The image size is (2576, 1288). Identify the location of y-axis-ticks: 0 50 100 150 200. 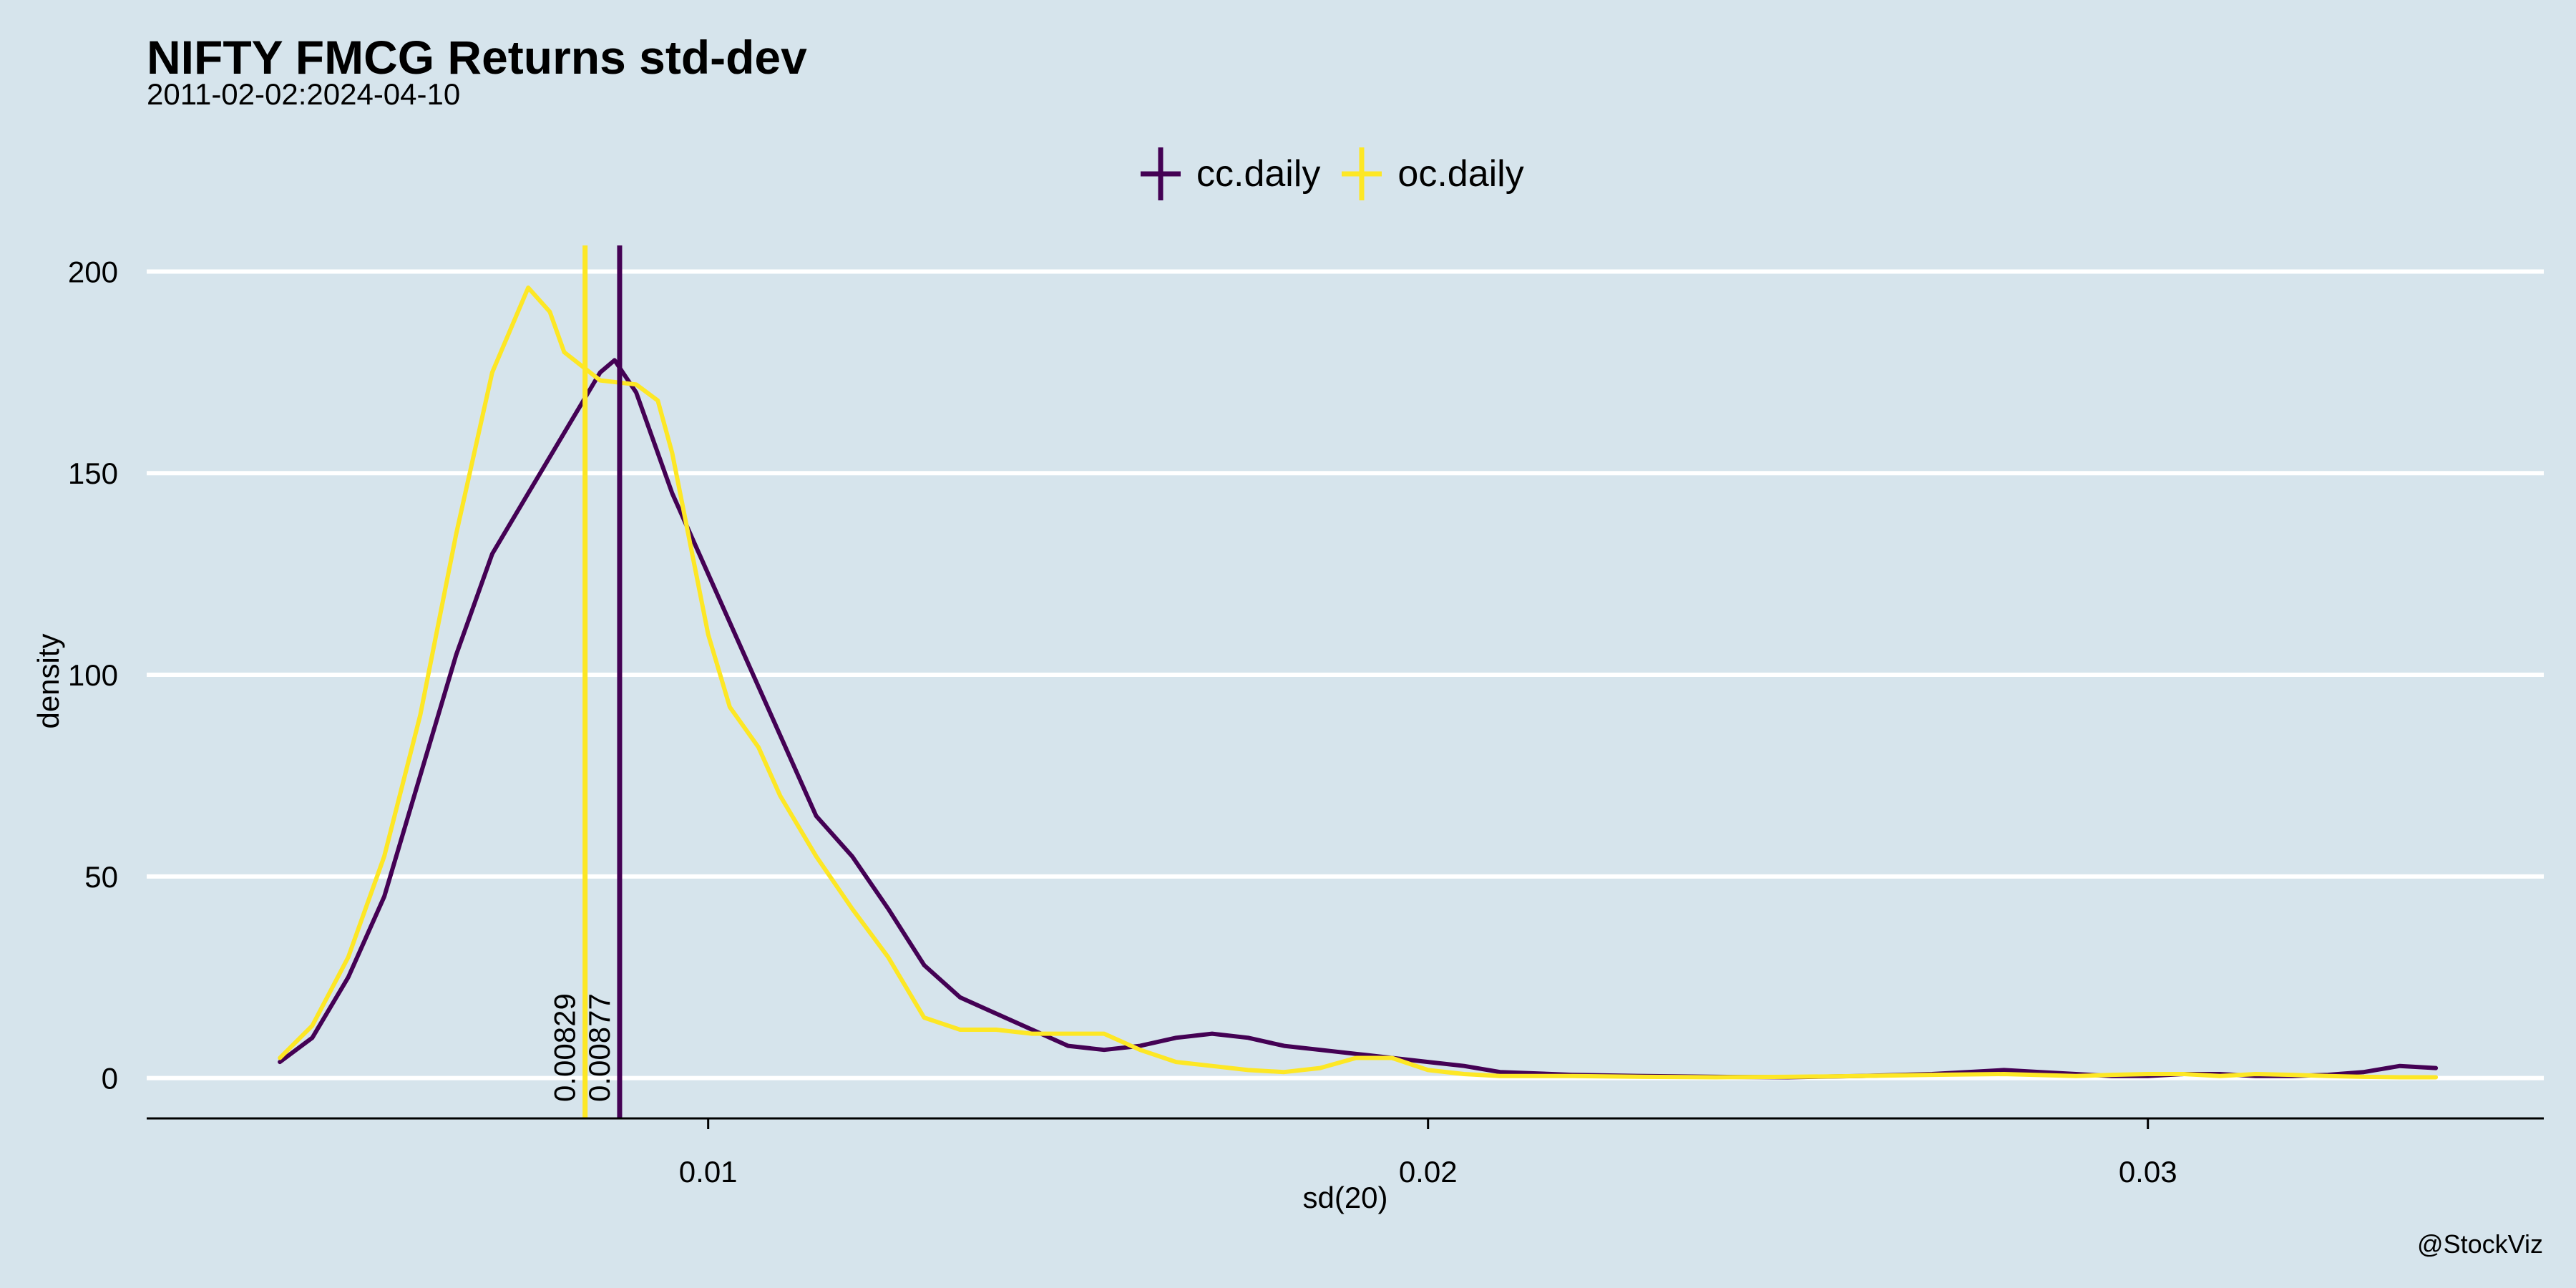
(93, 675).